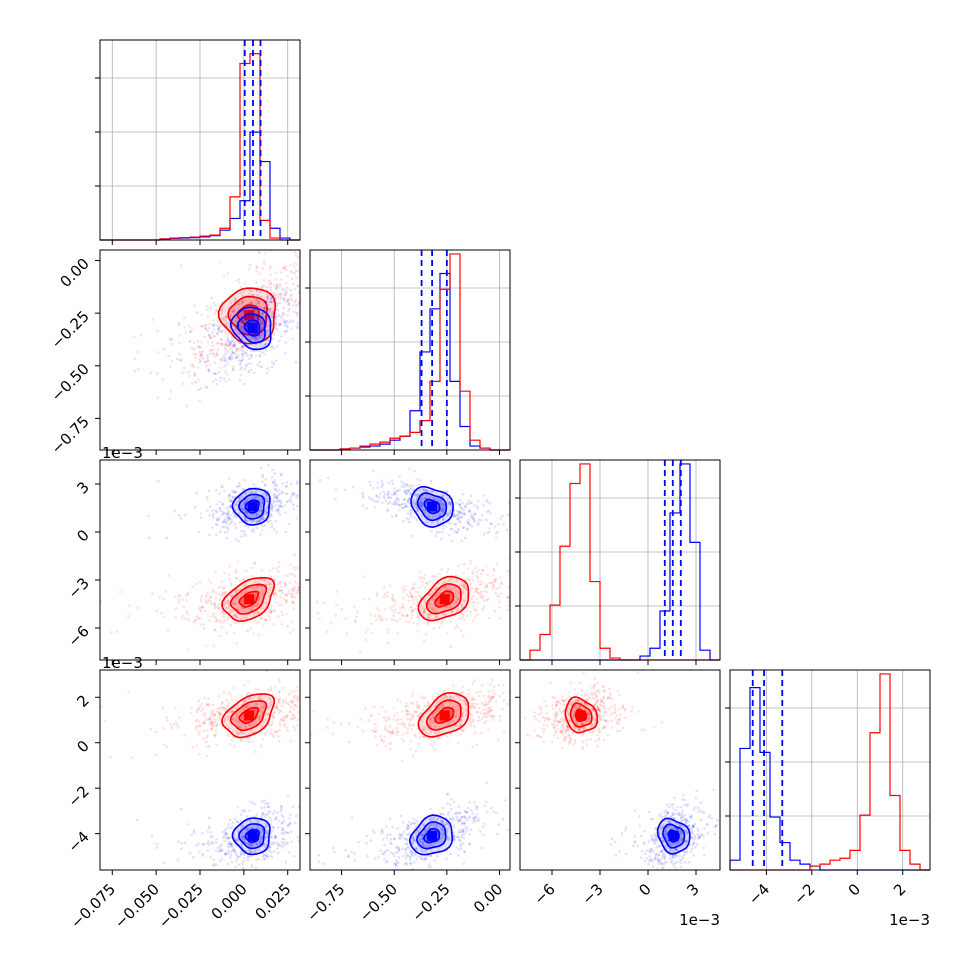 Image resolution: width=970 pixels, height=970 pixels. I want to click on panel-background, so click(410, 560).